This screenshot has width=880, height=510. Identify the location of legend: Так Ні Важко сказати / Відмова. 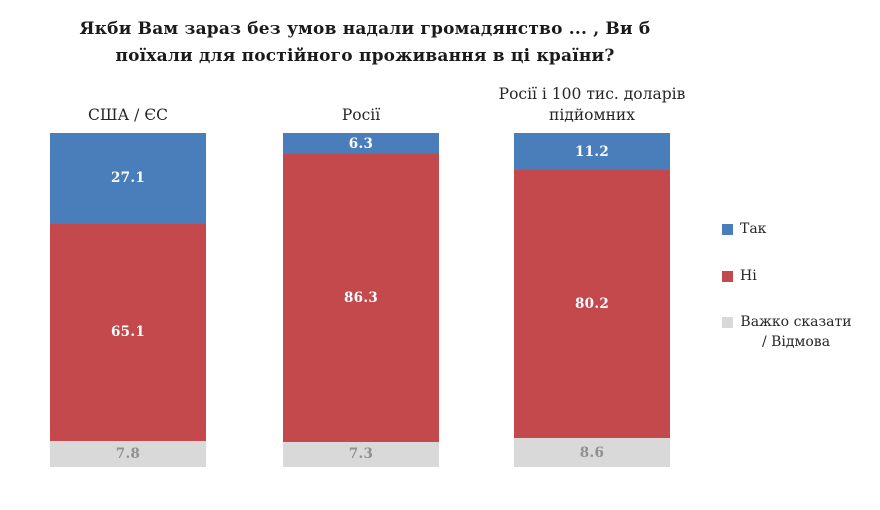
(797, 299).